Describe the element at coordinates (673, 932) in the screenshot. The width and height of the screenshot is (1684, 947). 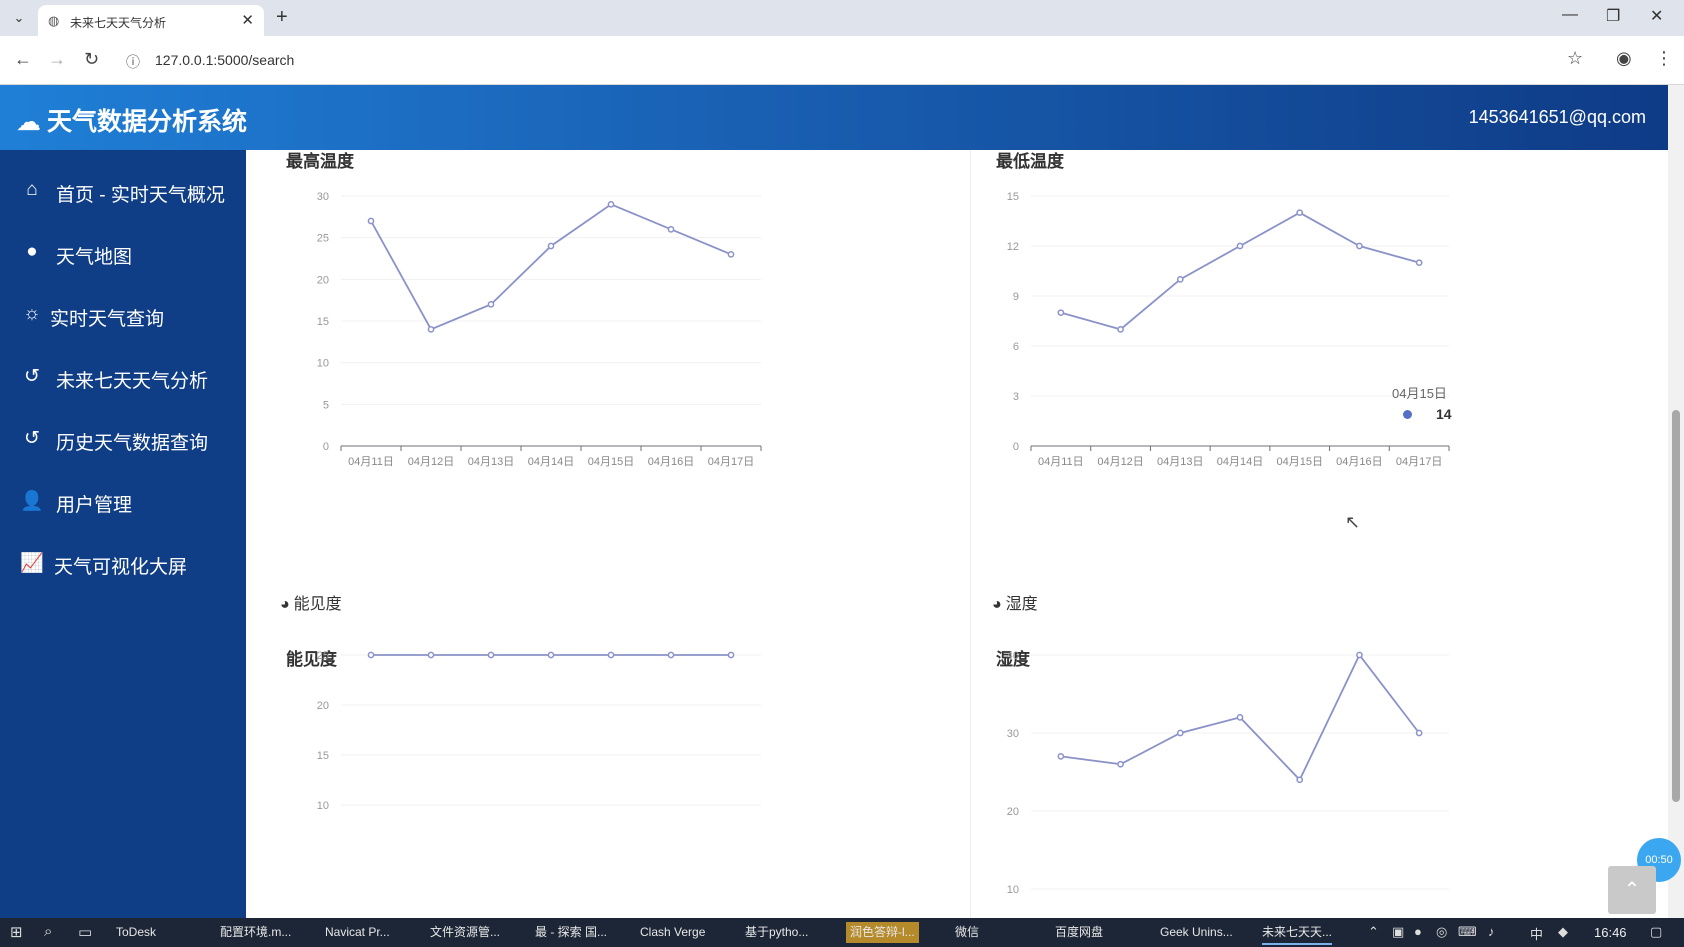
I see `taskbar-app: Clash Verge` at that location.